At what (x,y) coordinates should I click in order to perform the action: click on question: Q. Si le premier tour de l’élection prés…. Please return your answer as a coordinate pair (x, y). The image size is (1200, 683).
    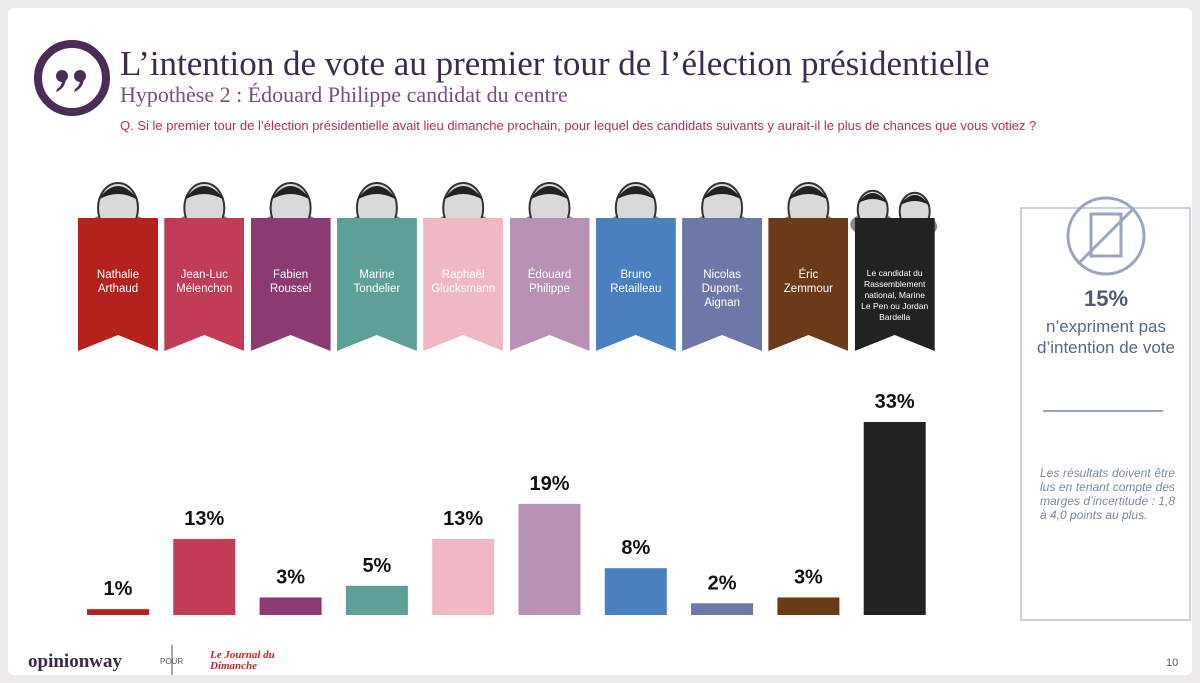
    Looking at the image, I should click on (578, 125).